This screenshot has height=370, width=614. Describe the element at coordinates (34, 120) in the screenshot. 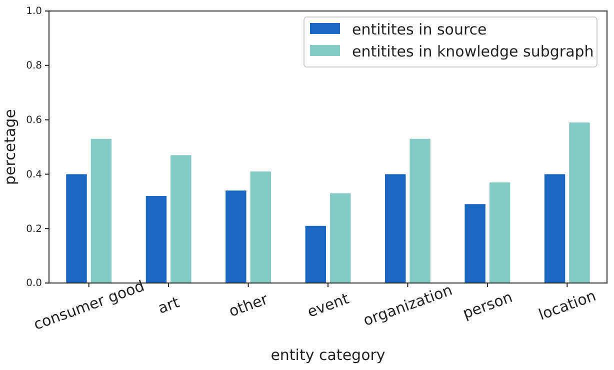

I see `y-tick-label: 0.6` at that location.